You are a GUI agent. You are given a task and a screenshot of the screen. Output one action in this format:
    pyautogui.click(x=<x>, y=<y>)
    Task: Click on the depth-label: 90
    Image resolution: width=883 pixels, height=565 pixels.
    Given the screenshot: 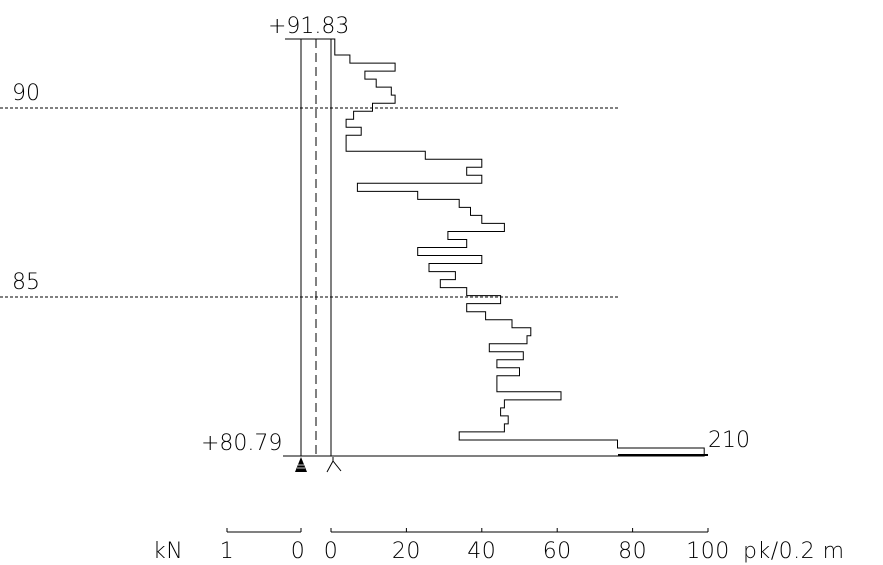 What is the action you would take?
    pyautogui.click(x=26, y=93)
    